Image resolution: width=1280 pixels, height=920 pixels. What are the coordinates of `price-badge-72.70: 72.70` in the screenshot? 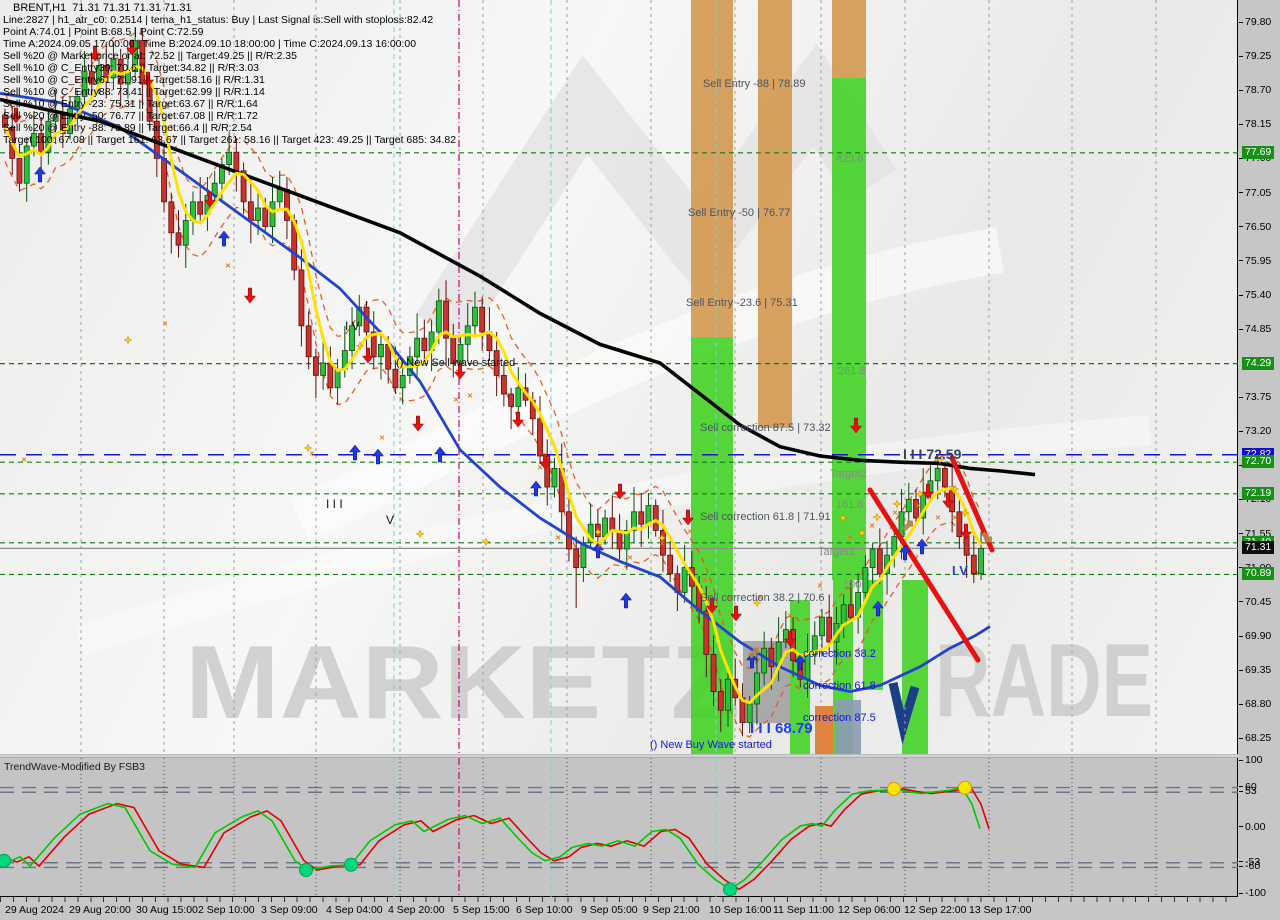 It's located at (1258, 462).